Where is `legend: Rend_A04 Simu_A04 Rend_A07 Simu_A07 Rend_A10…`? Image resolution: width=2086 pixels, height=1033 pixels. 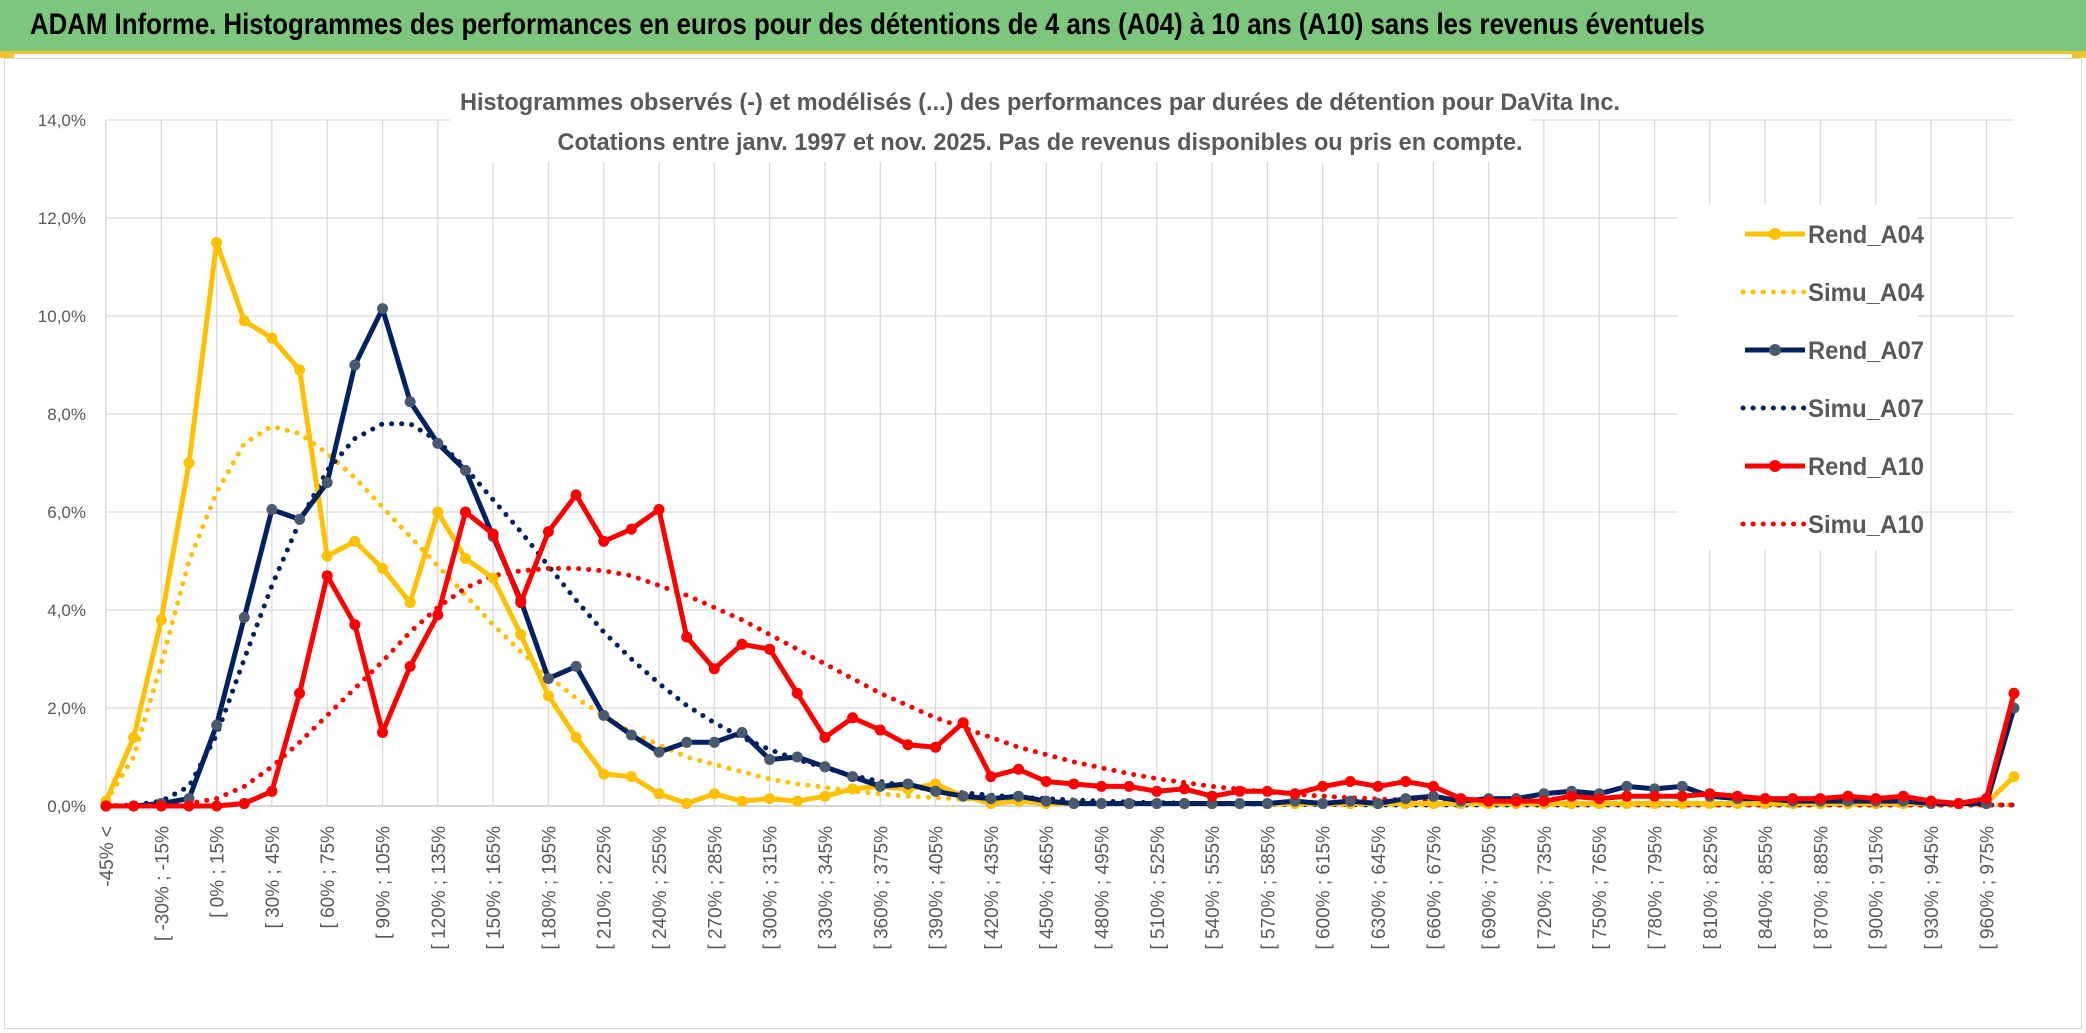
legend: Rend_A04 Simu_A04 Rend_A07 Simu_A07 Rend_A10… is located at coordinates (1801, 377).